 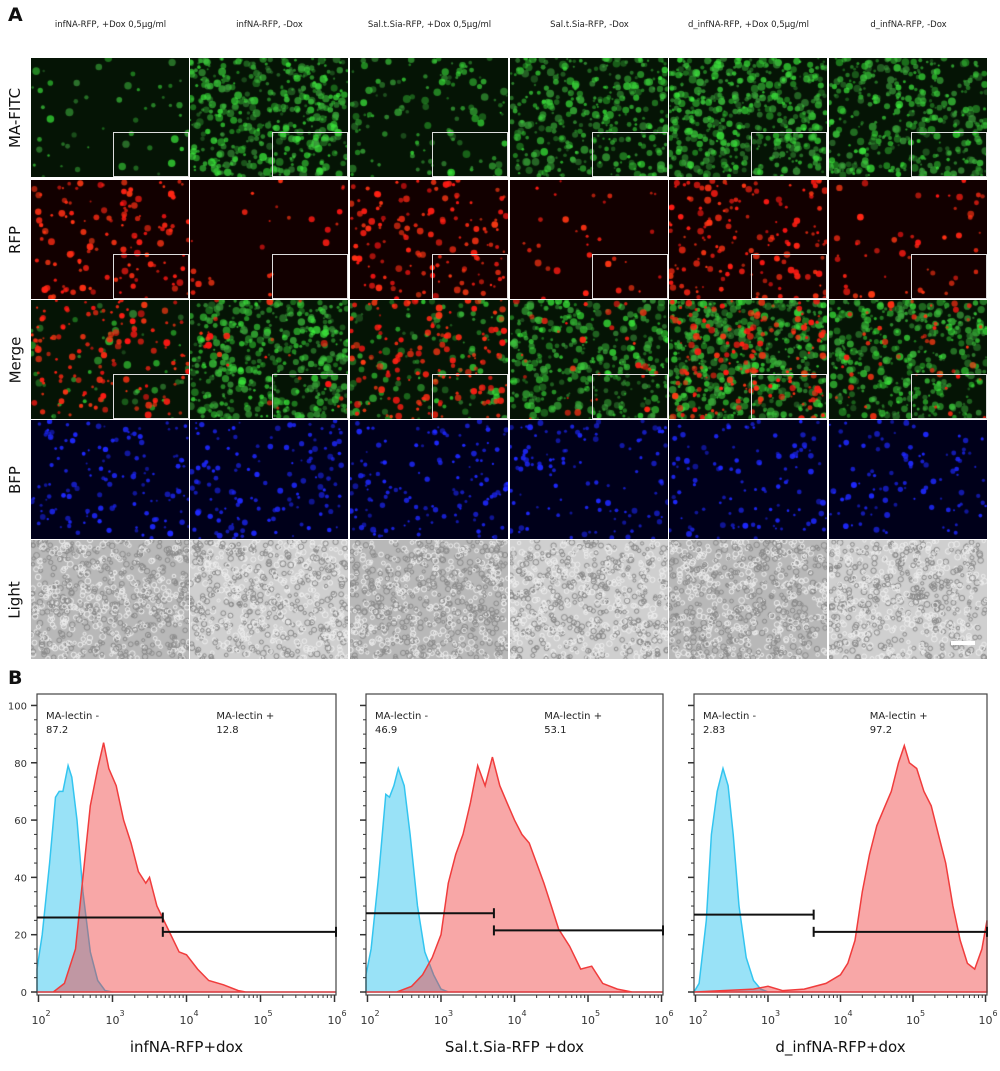 I want to click on histogram-series-sample, so click(x=186, y=867).